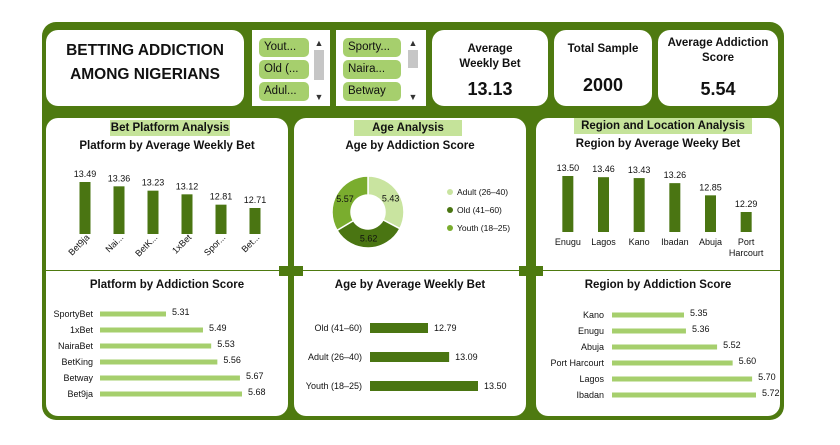 The width and height of the screenshot is (840, 445). What do you see at coordinates (410, 146) in the screenshot?
I see `chart-title: Age by Addiction Score` at bounding box center [410, 146].